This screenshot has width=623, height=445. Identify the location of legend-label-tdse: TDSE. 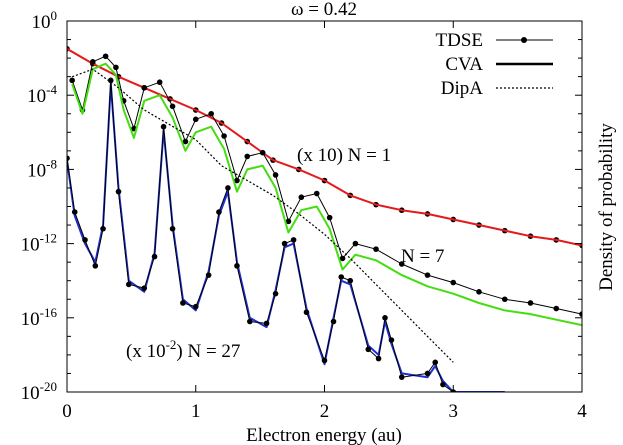
(460, 40).